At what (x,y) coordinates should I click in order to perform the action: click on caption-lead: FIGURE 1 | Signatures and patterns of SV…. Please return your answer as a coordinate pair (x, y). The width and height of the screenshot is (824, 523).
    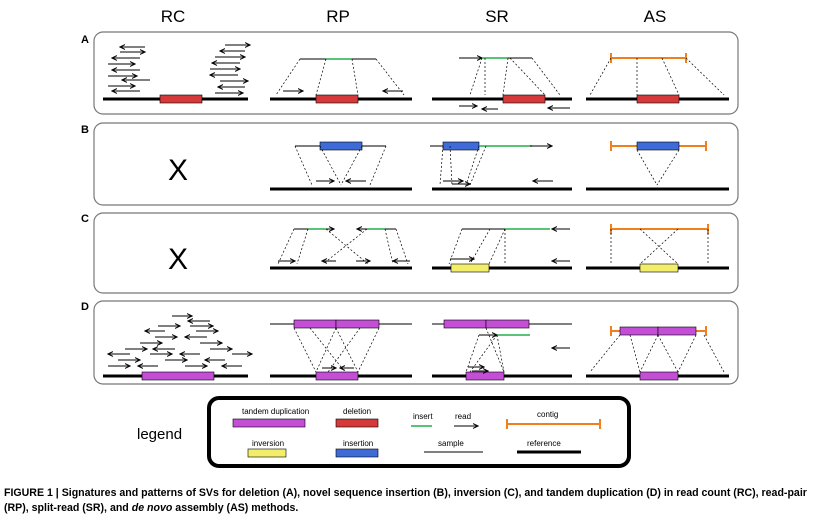
    Looking at the image, I should click on (405, 500).